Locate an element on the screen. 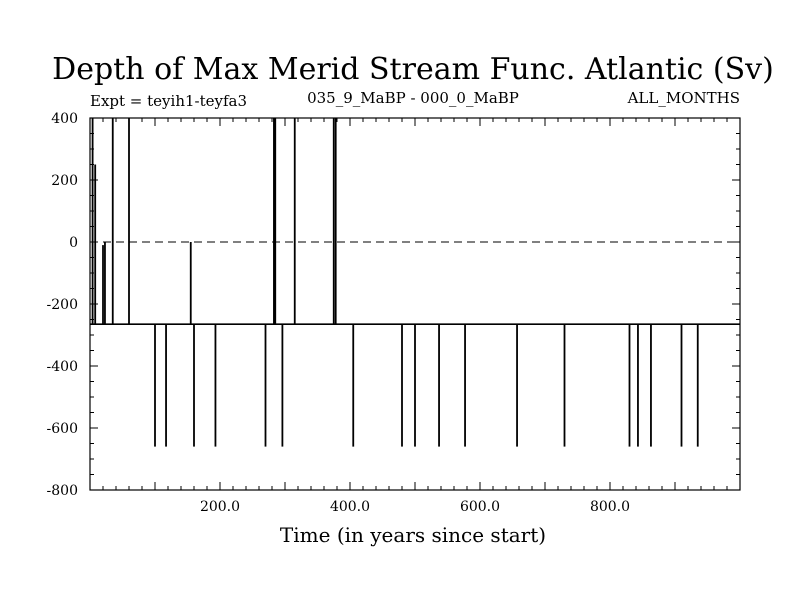  subtitle-experiment: Expt = teyih1-teyfa3 is located at coordinates (168, 101).